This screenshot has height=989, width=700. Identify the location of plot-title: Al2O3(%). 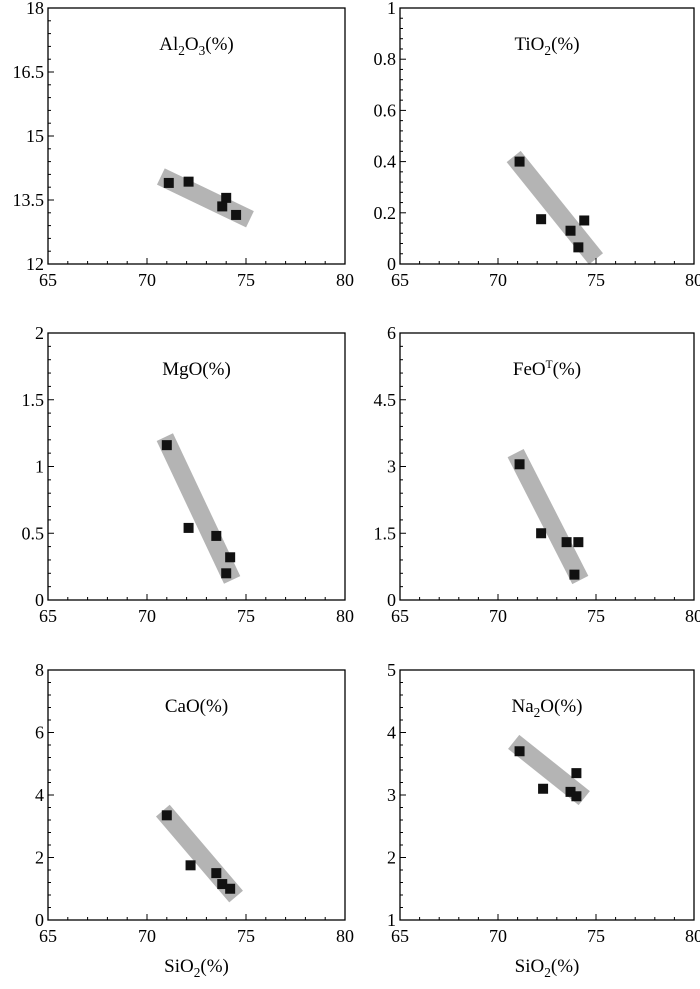
(196, 46).